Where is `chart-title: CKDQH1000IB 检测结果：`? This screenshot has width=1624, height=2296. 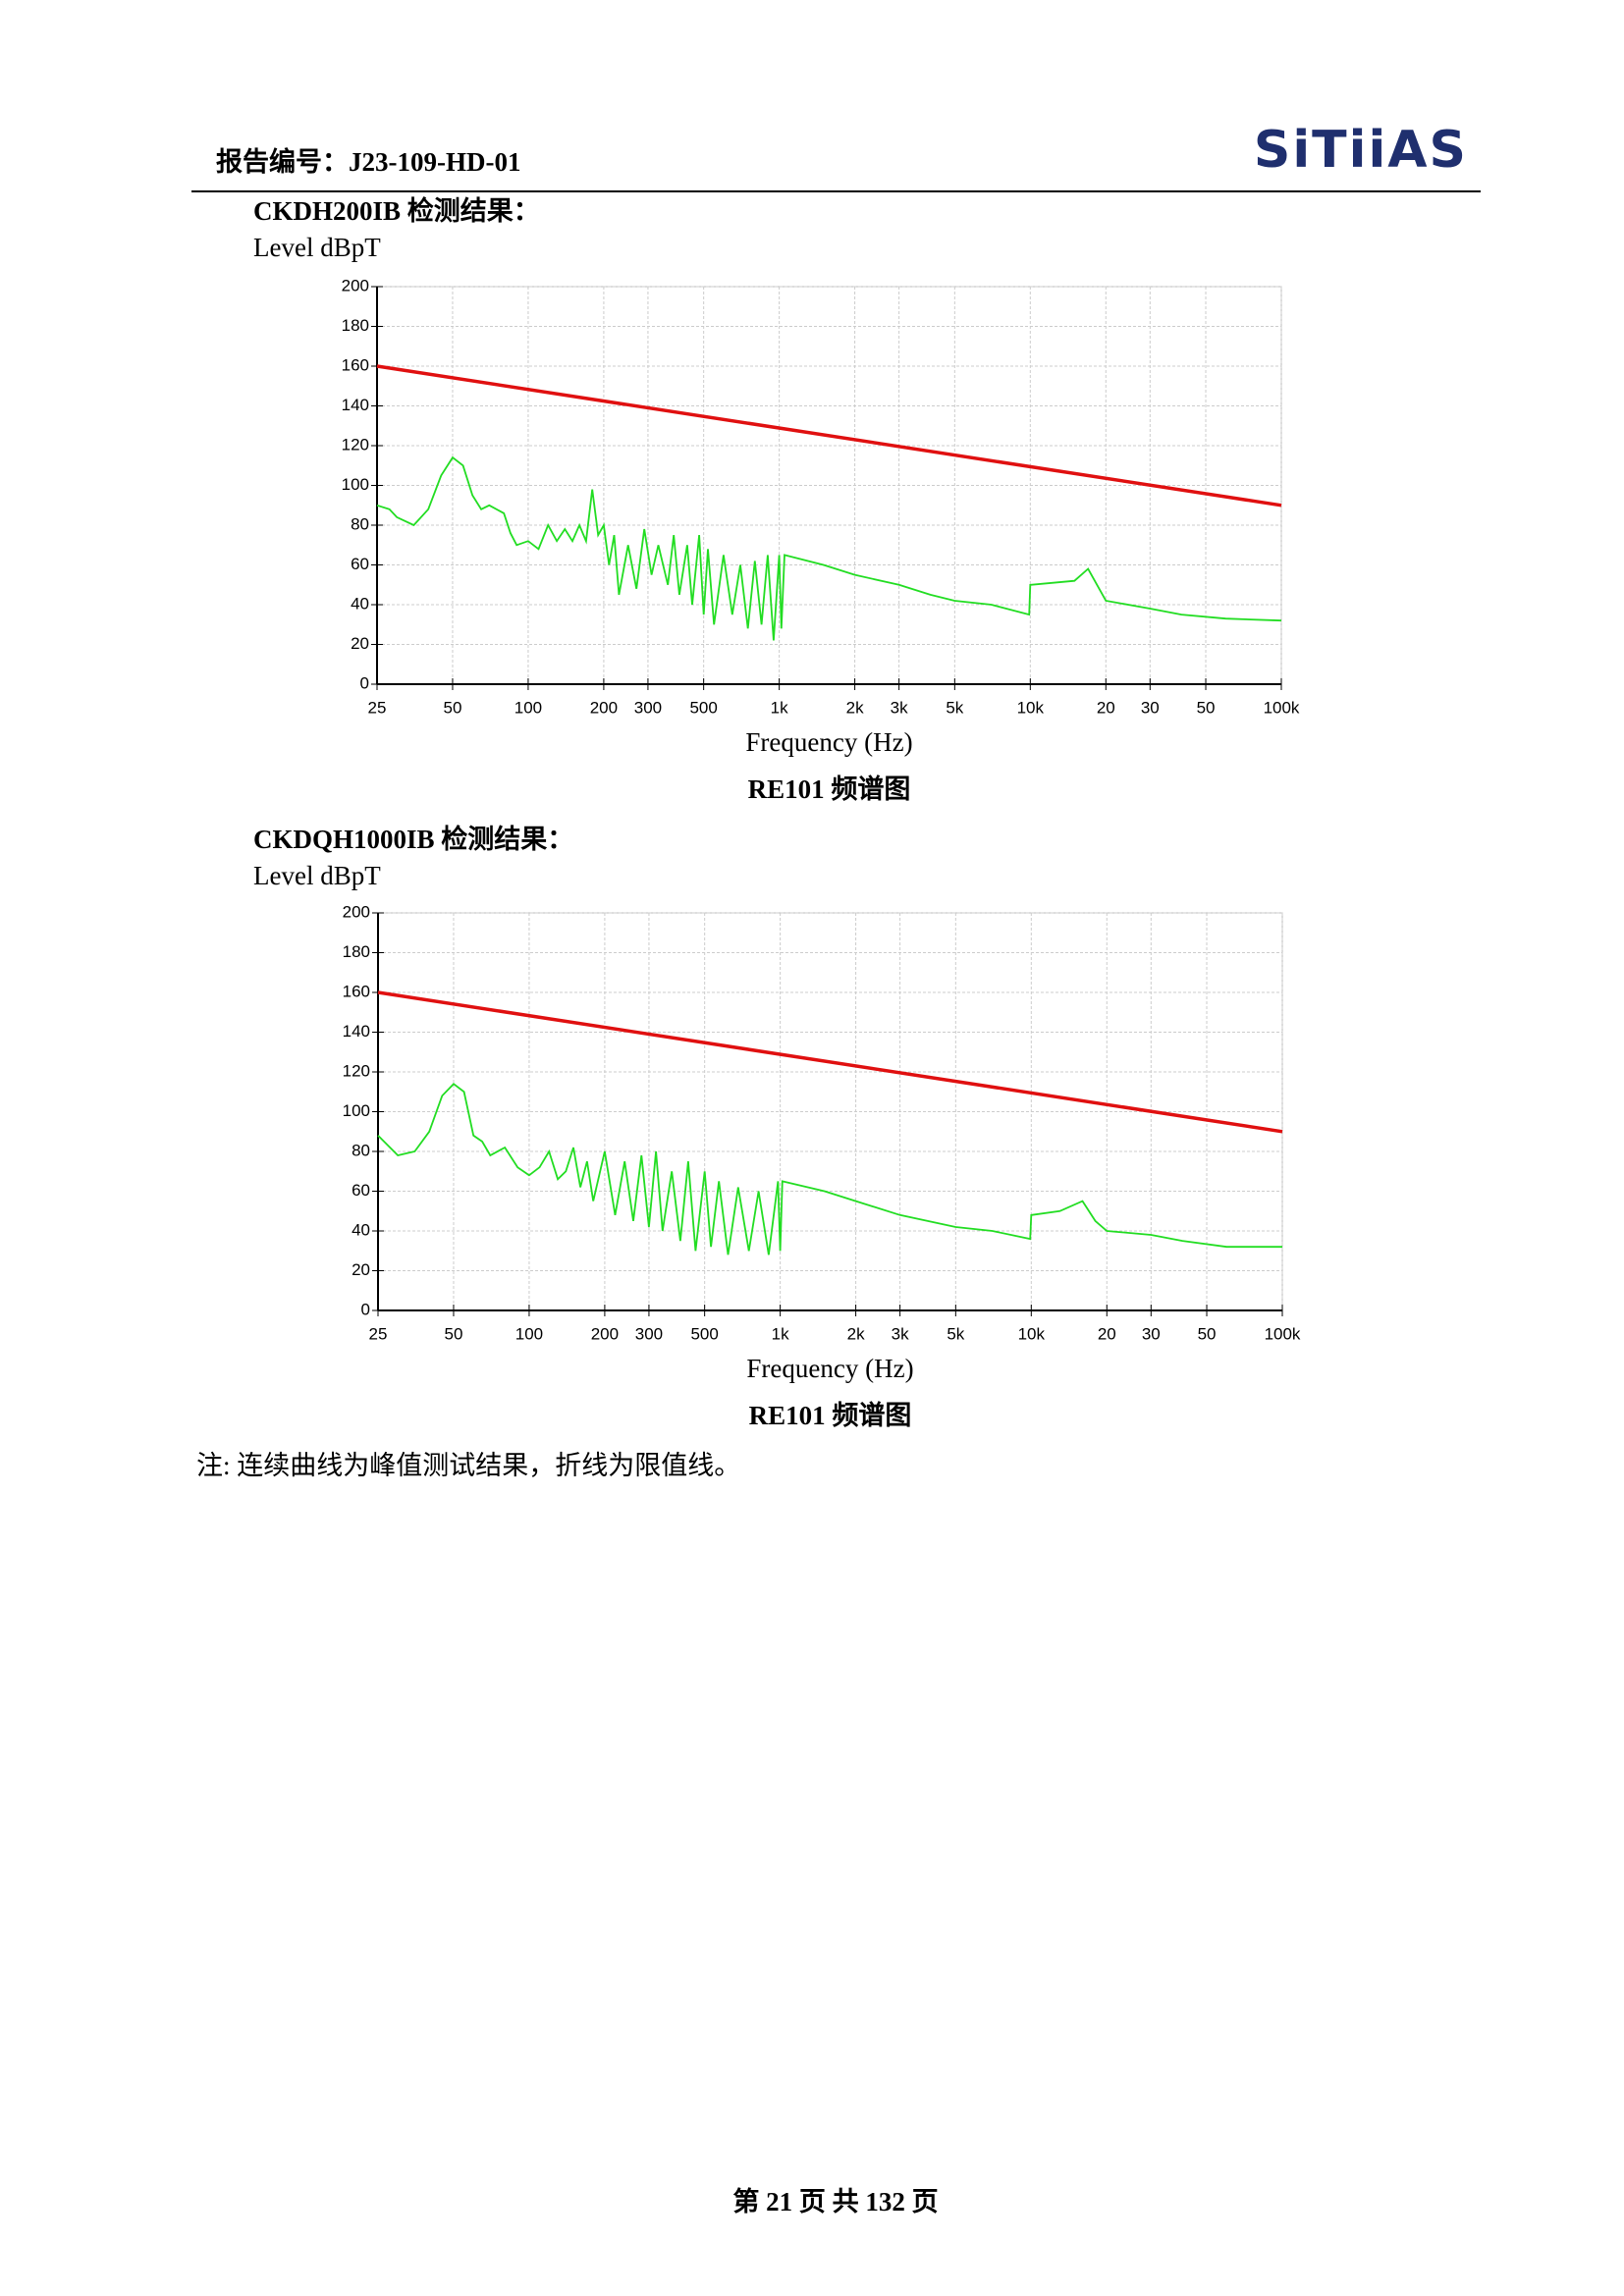 chart-title: CKDQH1000IB 检测结果： is located at coordinates (413, 839).